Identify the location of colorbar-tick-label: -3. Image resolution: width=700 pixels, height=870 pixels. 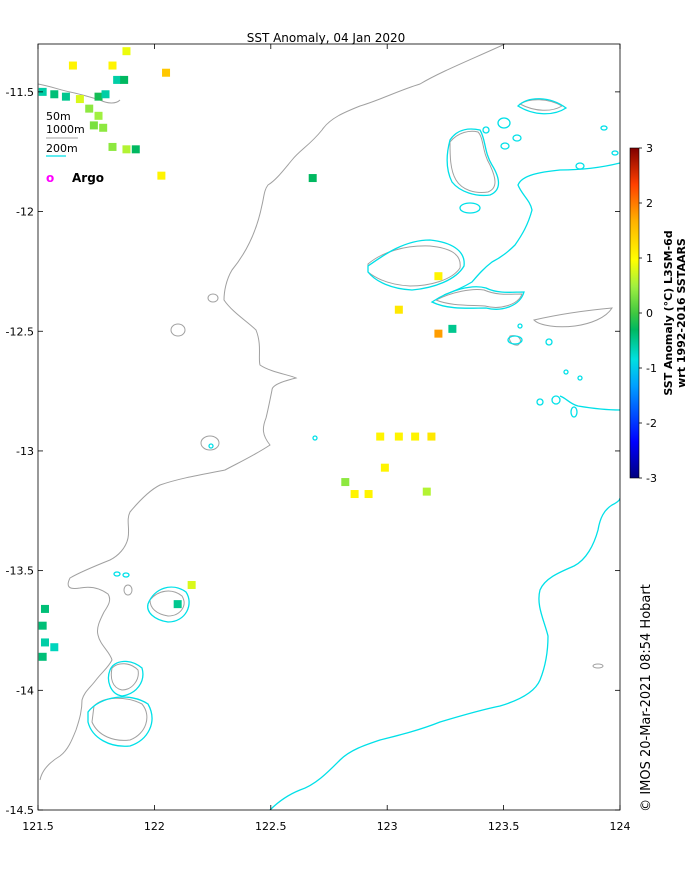
(651, 478).